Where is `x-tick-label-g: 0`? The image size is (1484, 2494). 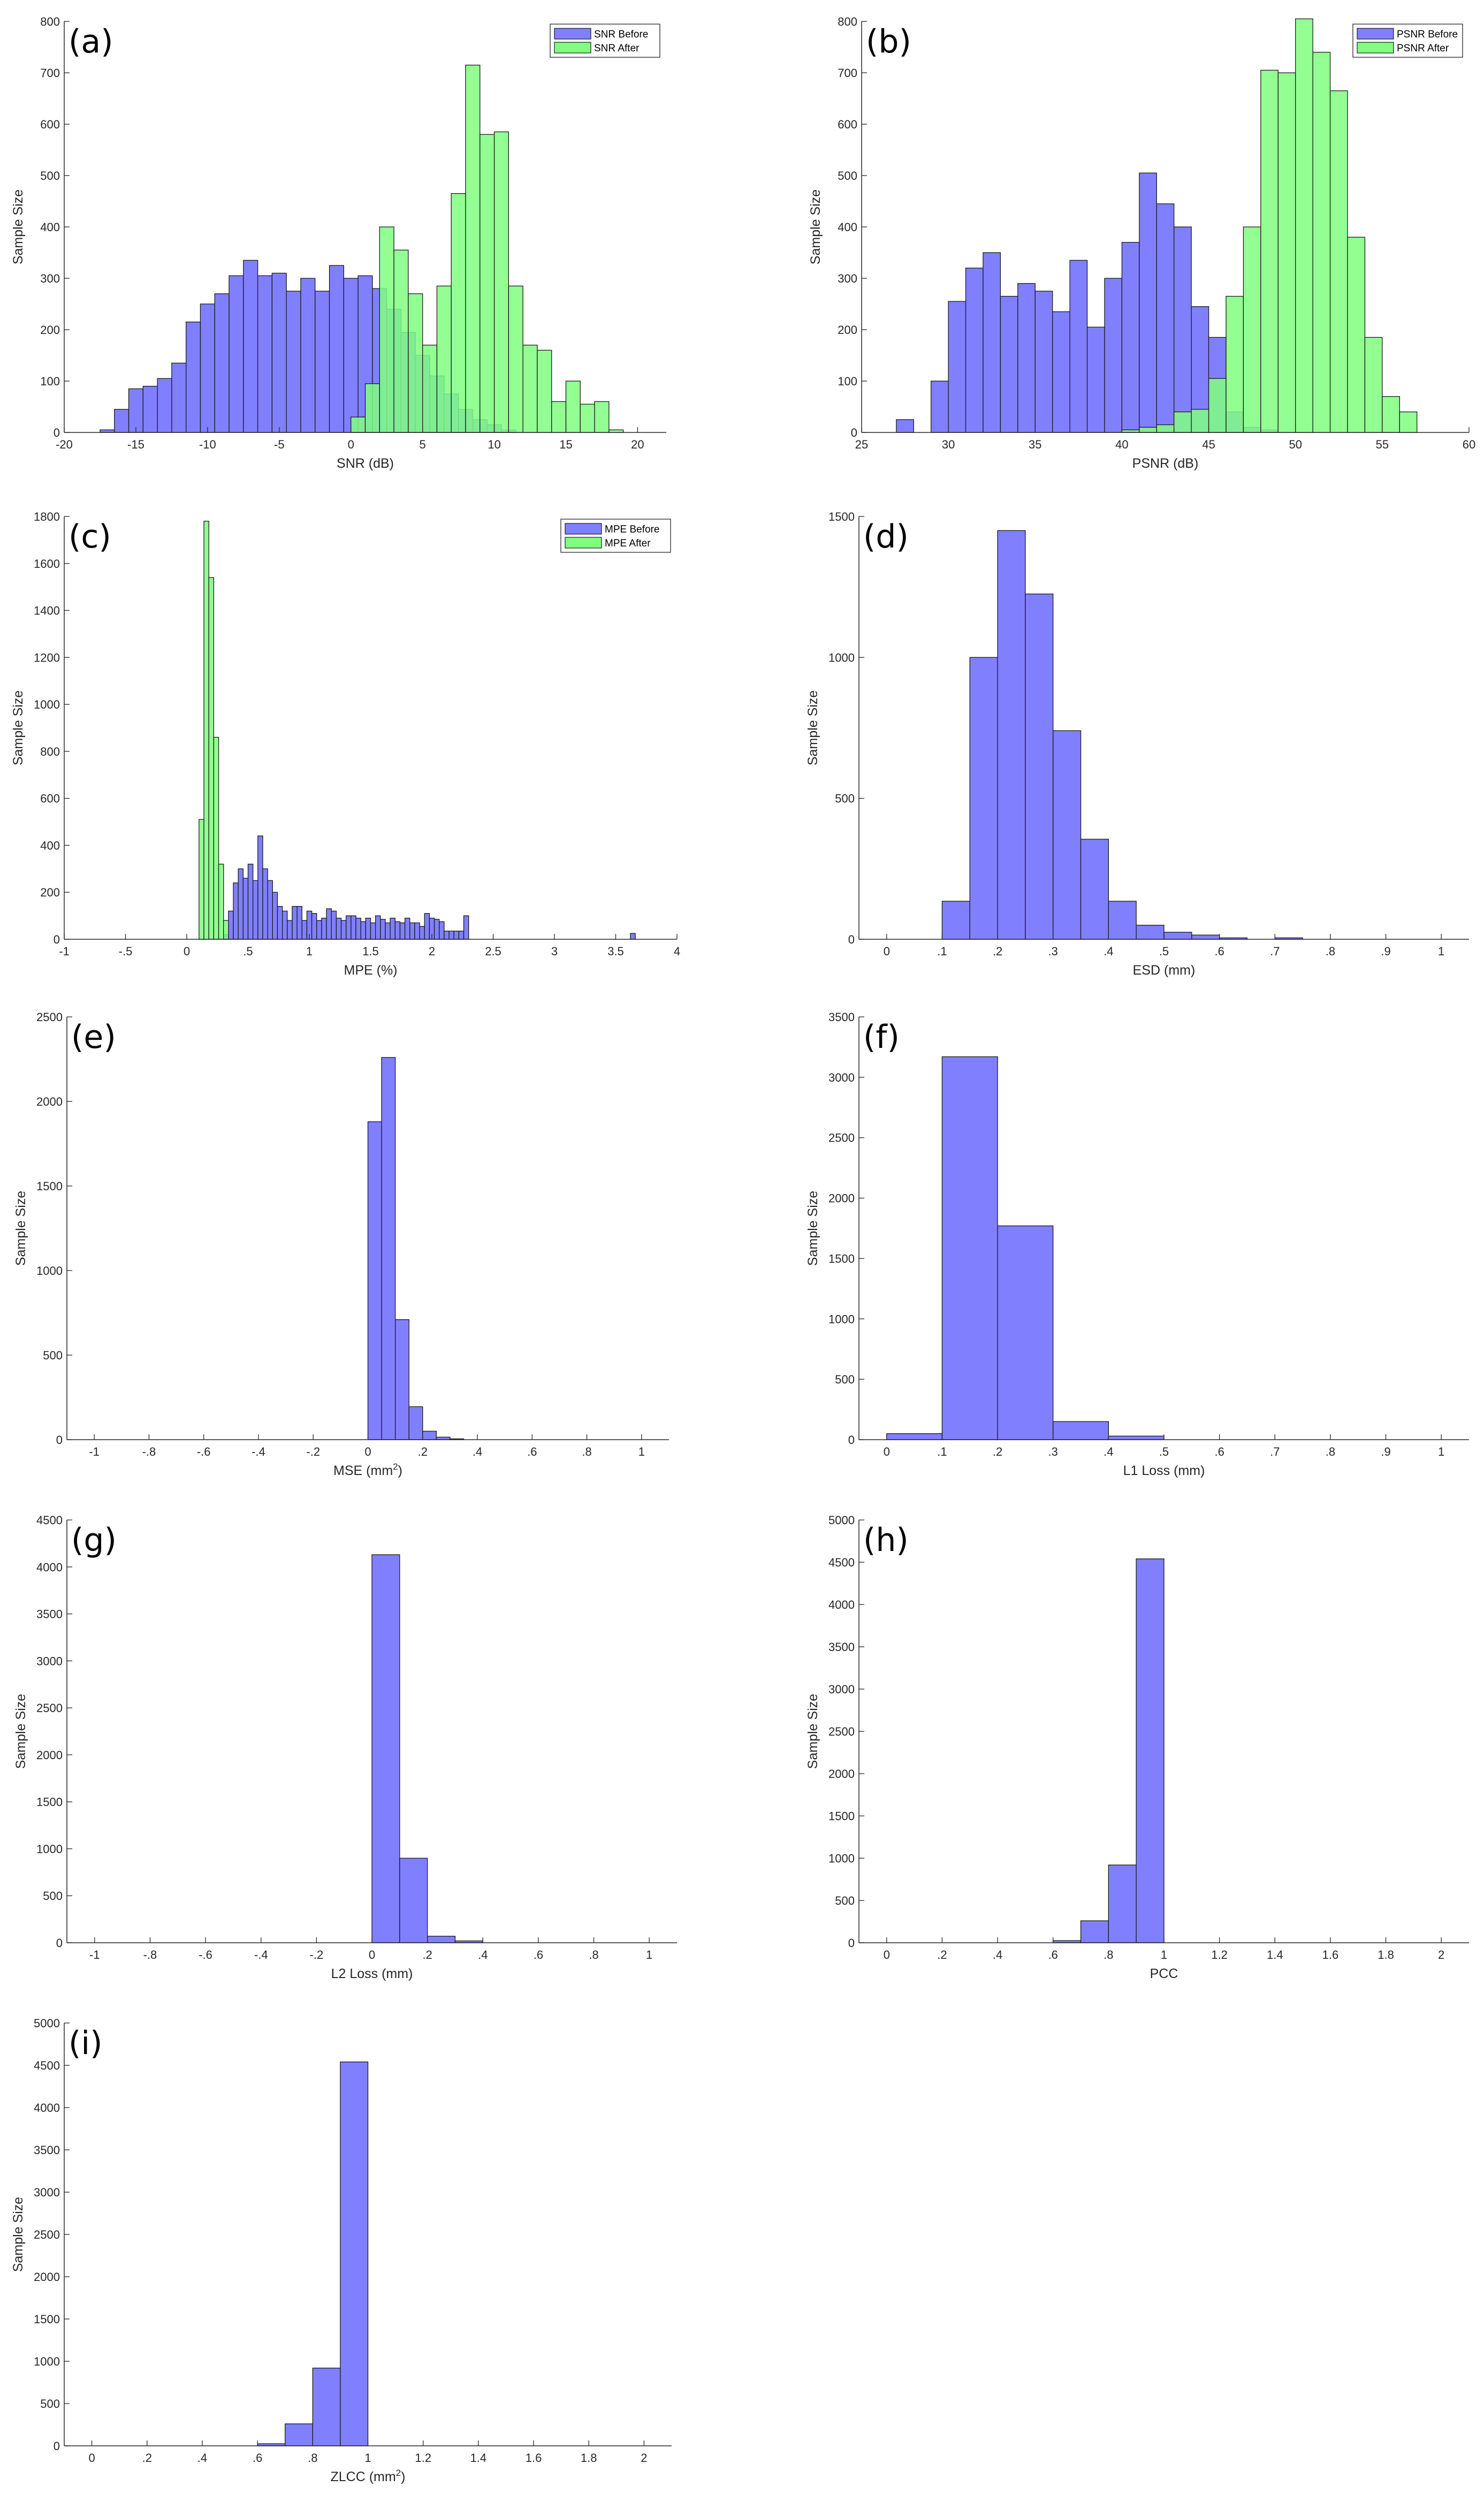 x-tick-label-g: 0 is located at coordinates (372, 1954).